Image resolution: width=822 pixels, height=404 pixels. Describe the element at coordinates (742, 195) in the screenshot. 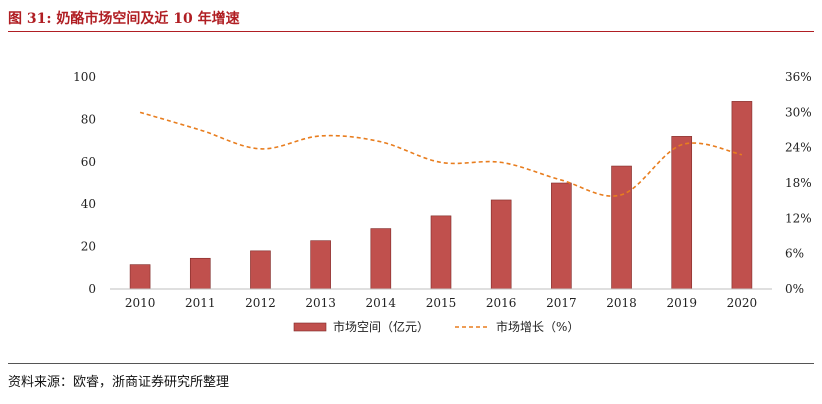

I see `bar-2020` at that location.